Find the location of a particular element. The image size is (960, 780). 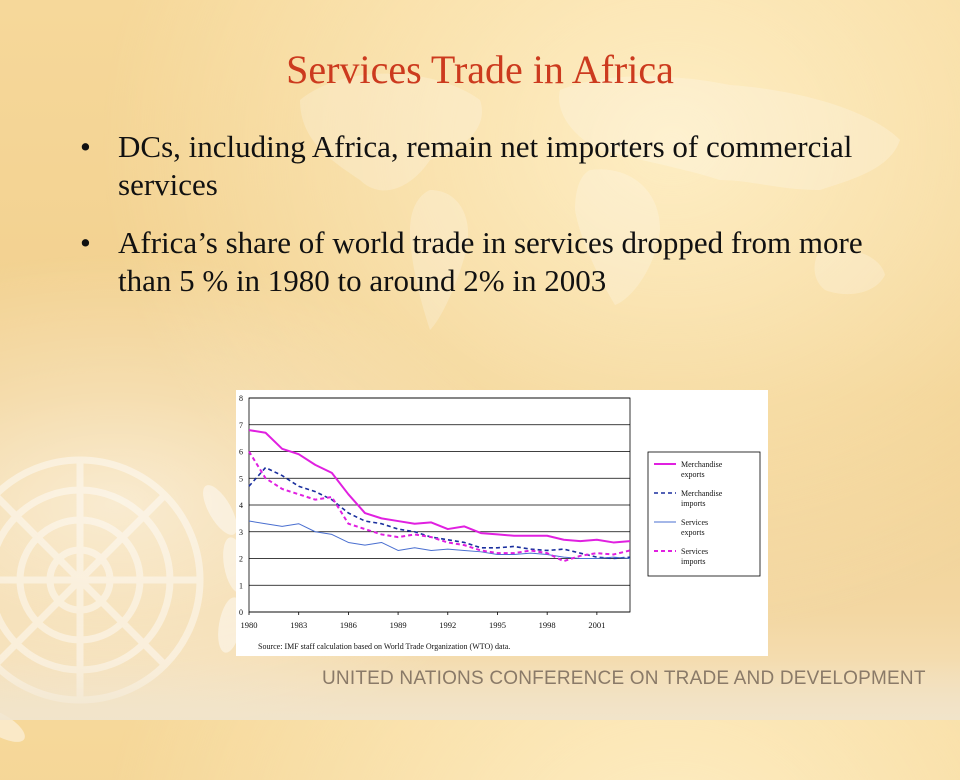

y-tick-label: 1 is located at coordinates (241, 585).